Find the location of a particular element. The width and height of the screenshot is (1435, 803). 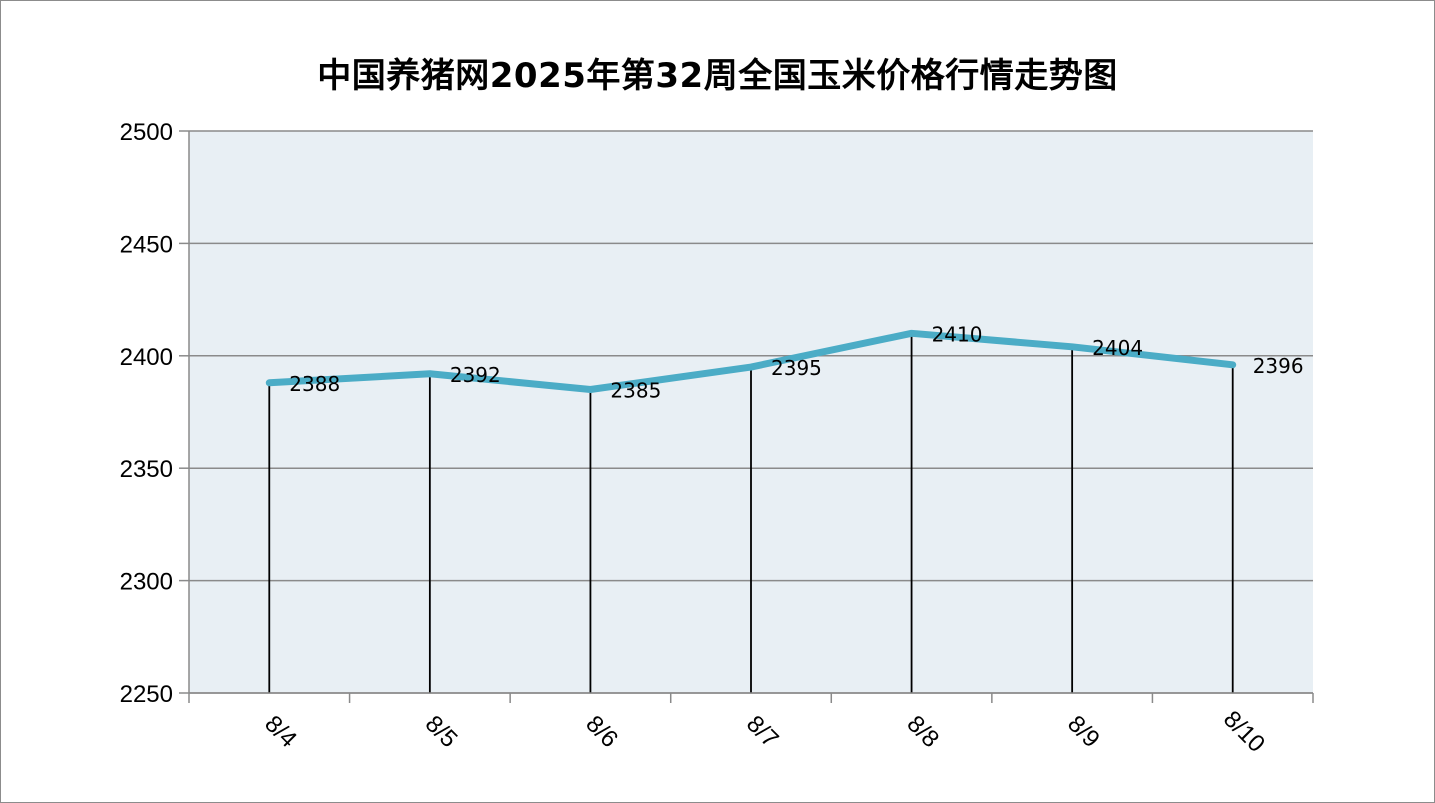

x-tick-label: 8/7 is located at coordinates (762, 731).